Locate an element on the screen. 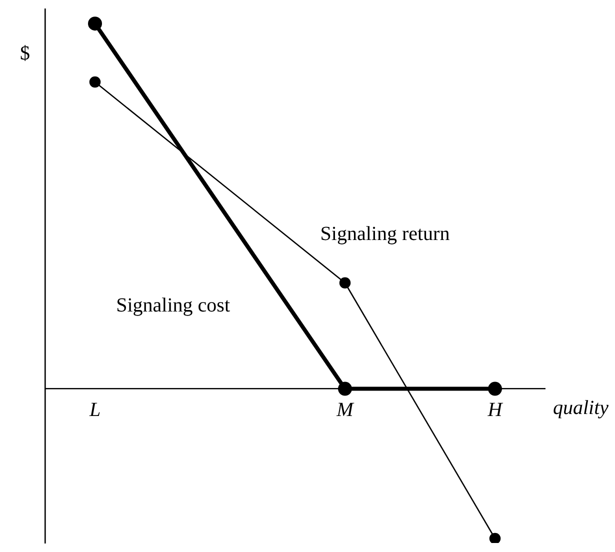  x-tick-label: M is located at coordinates (345, 410).